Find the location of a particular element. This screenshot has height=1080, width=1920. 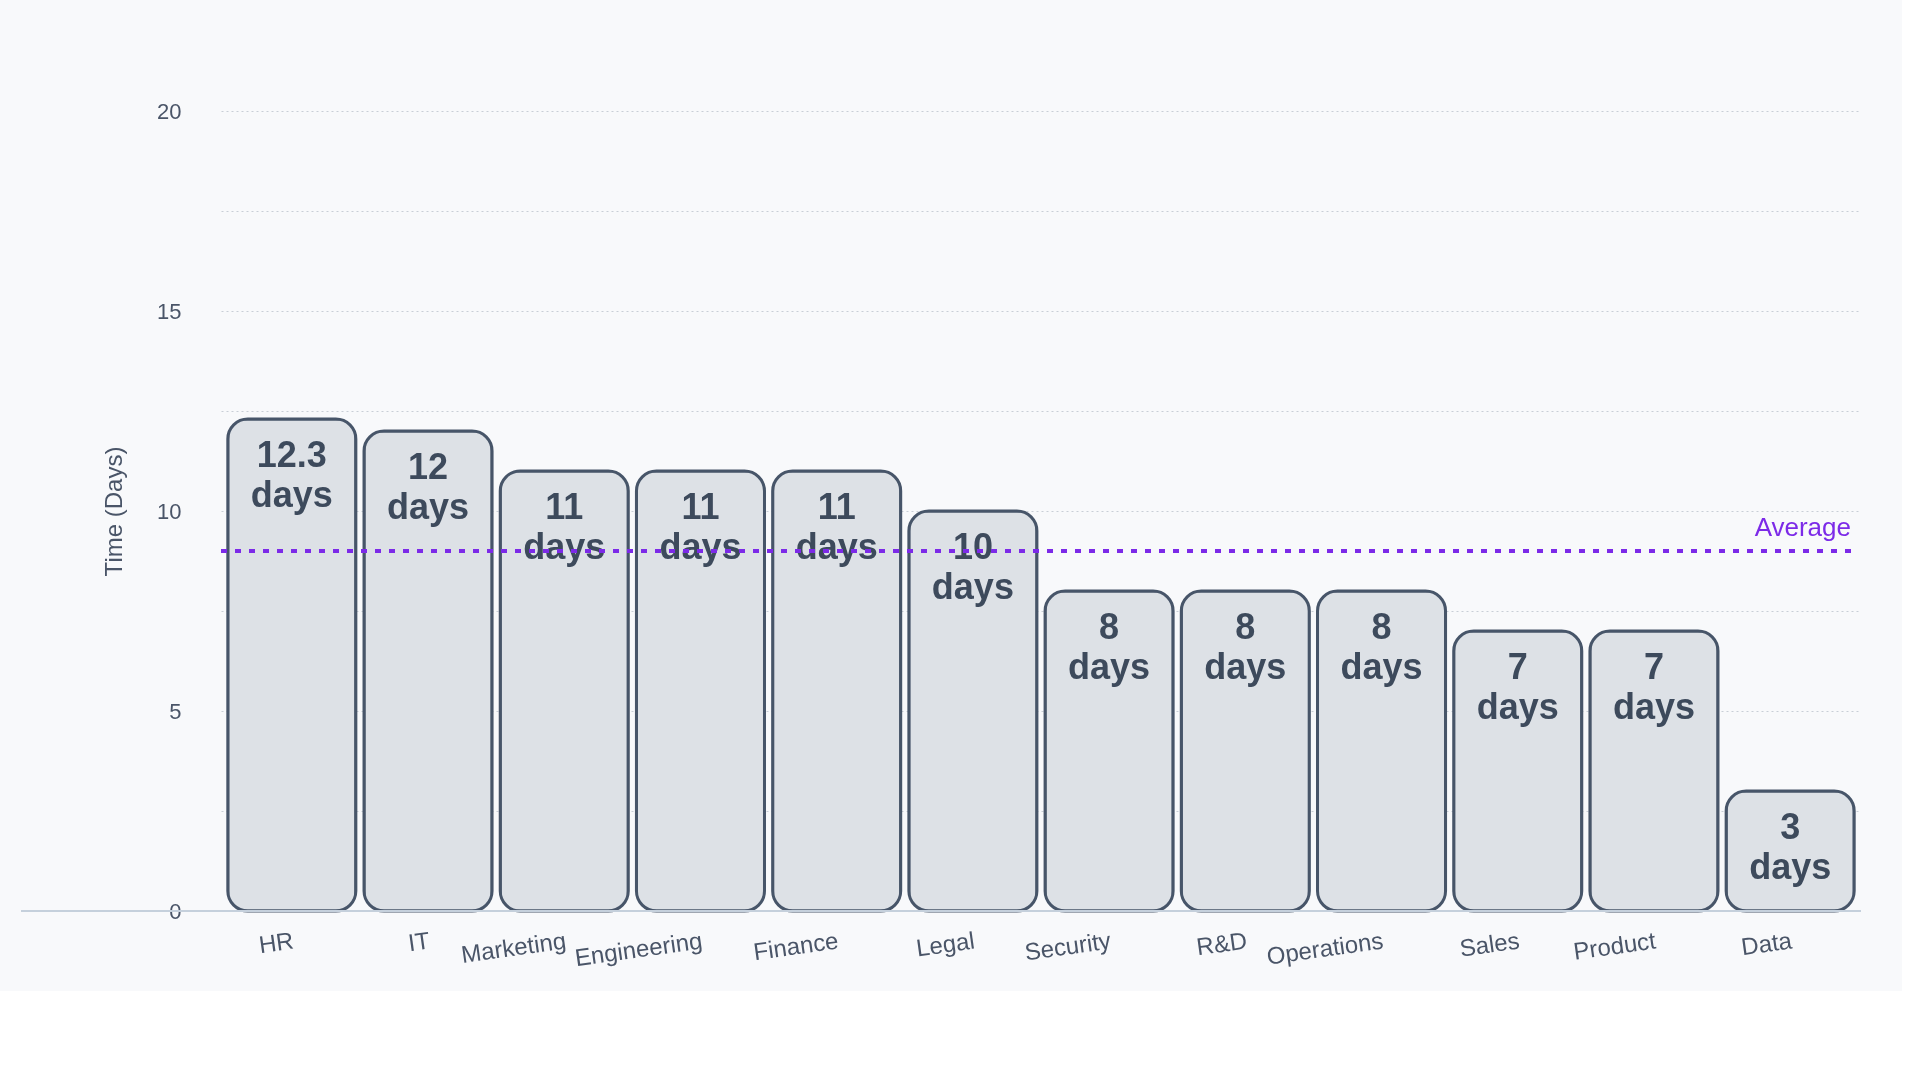

data-label: 10 days is located at coordinates (972, 566).